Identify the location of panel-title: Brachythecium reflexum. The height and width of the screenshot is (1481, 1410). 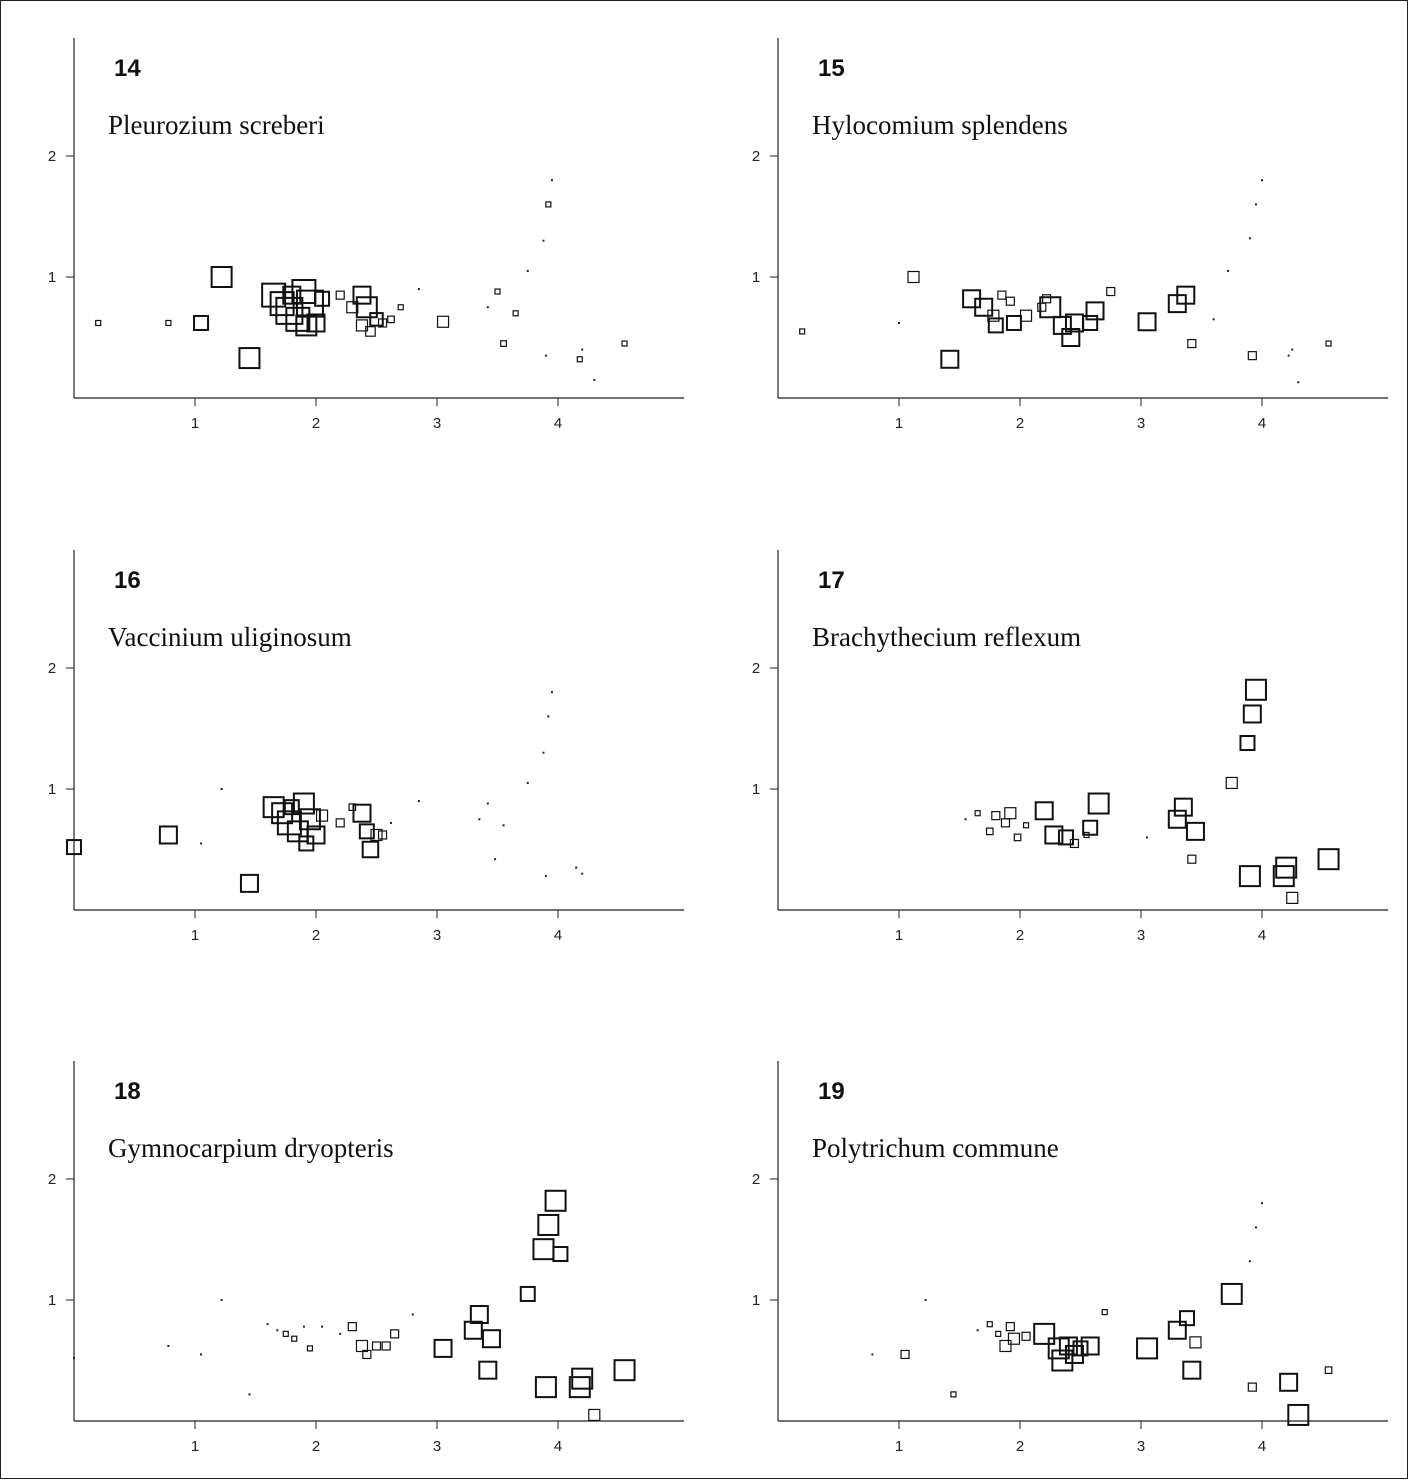
(946, 637).